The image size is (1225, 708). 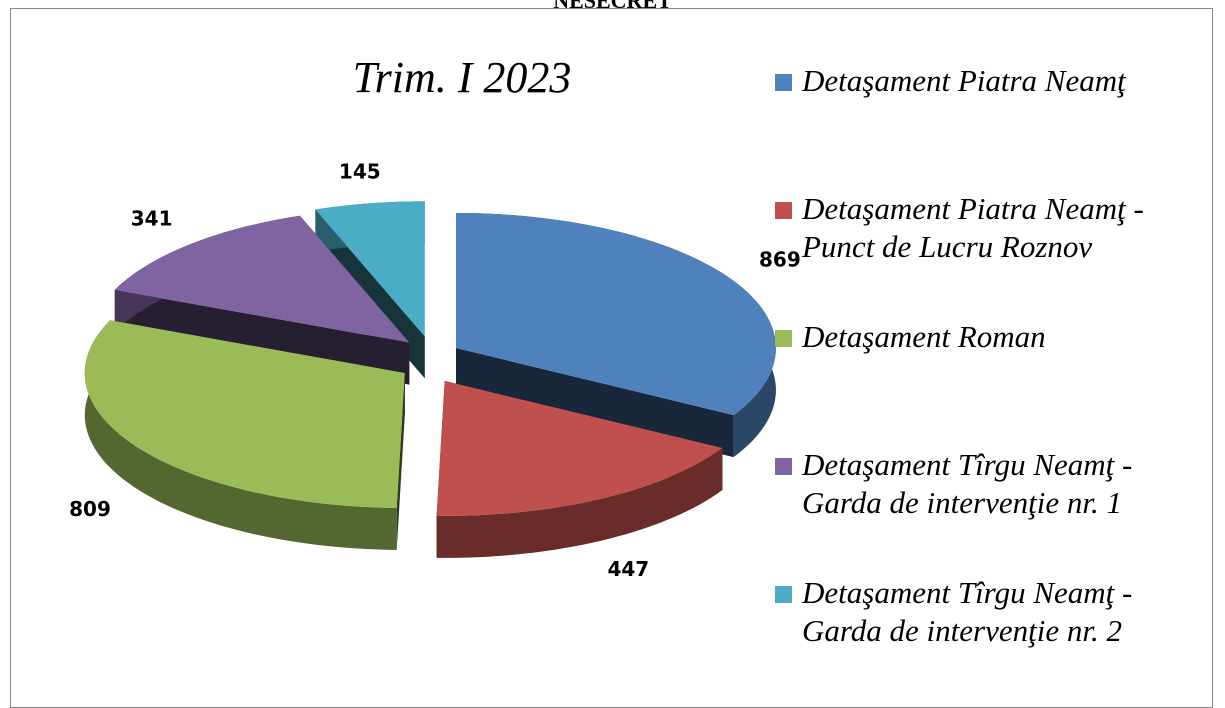 I want to click on data-label: 447, so click(x=628, y=569).